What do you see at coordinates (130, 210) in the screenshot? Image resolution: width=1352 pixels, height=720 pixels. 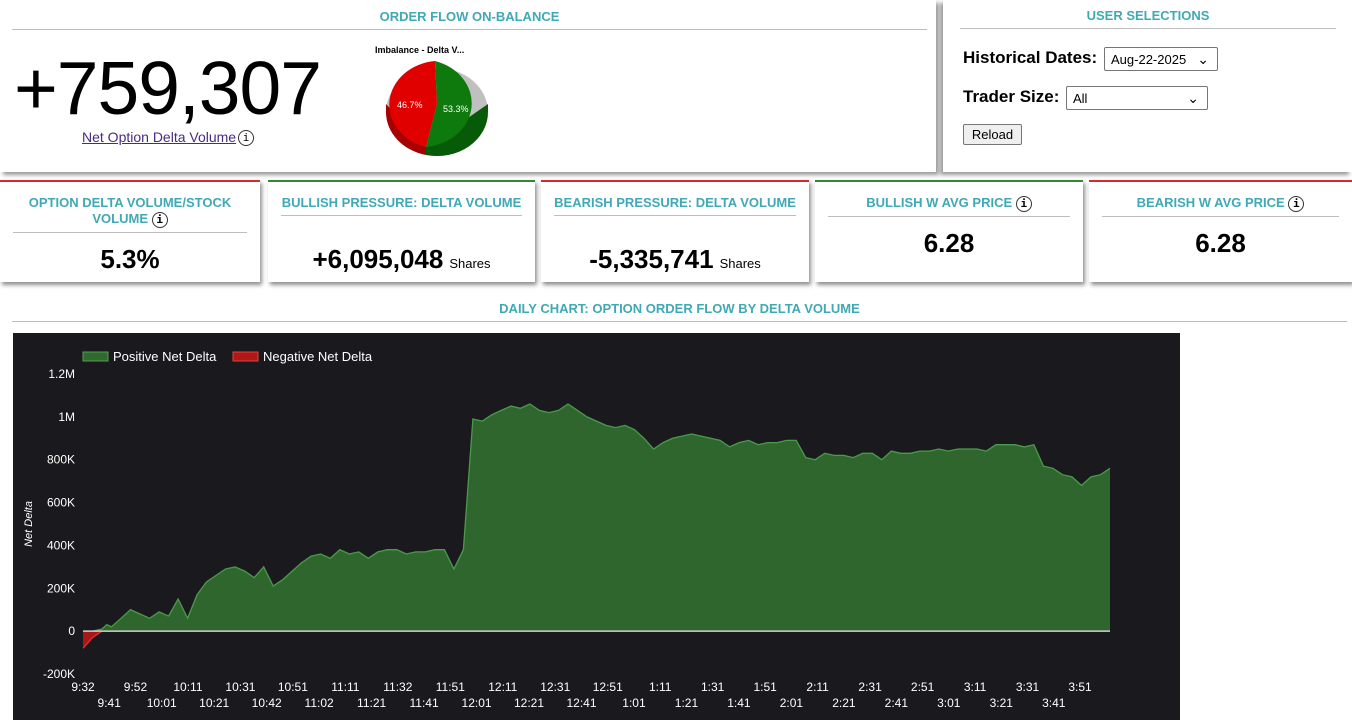 I see `card-title-text: OPTION DELTA VOLUME/STOCK VOLUME` at bounding box center [130, 210].